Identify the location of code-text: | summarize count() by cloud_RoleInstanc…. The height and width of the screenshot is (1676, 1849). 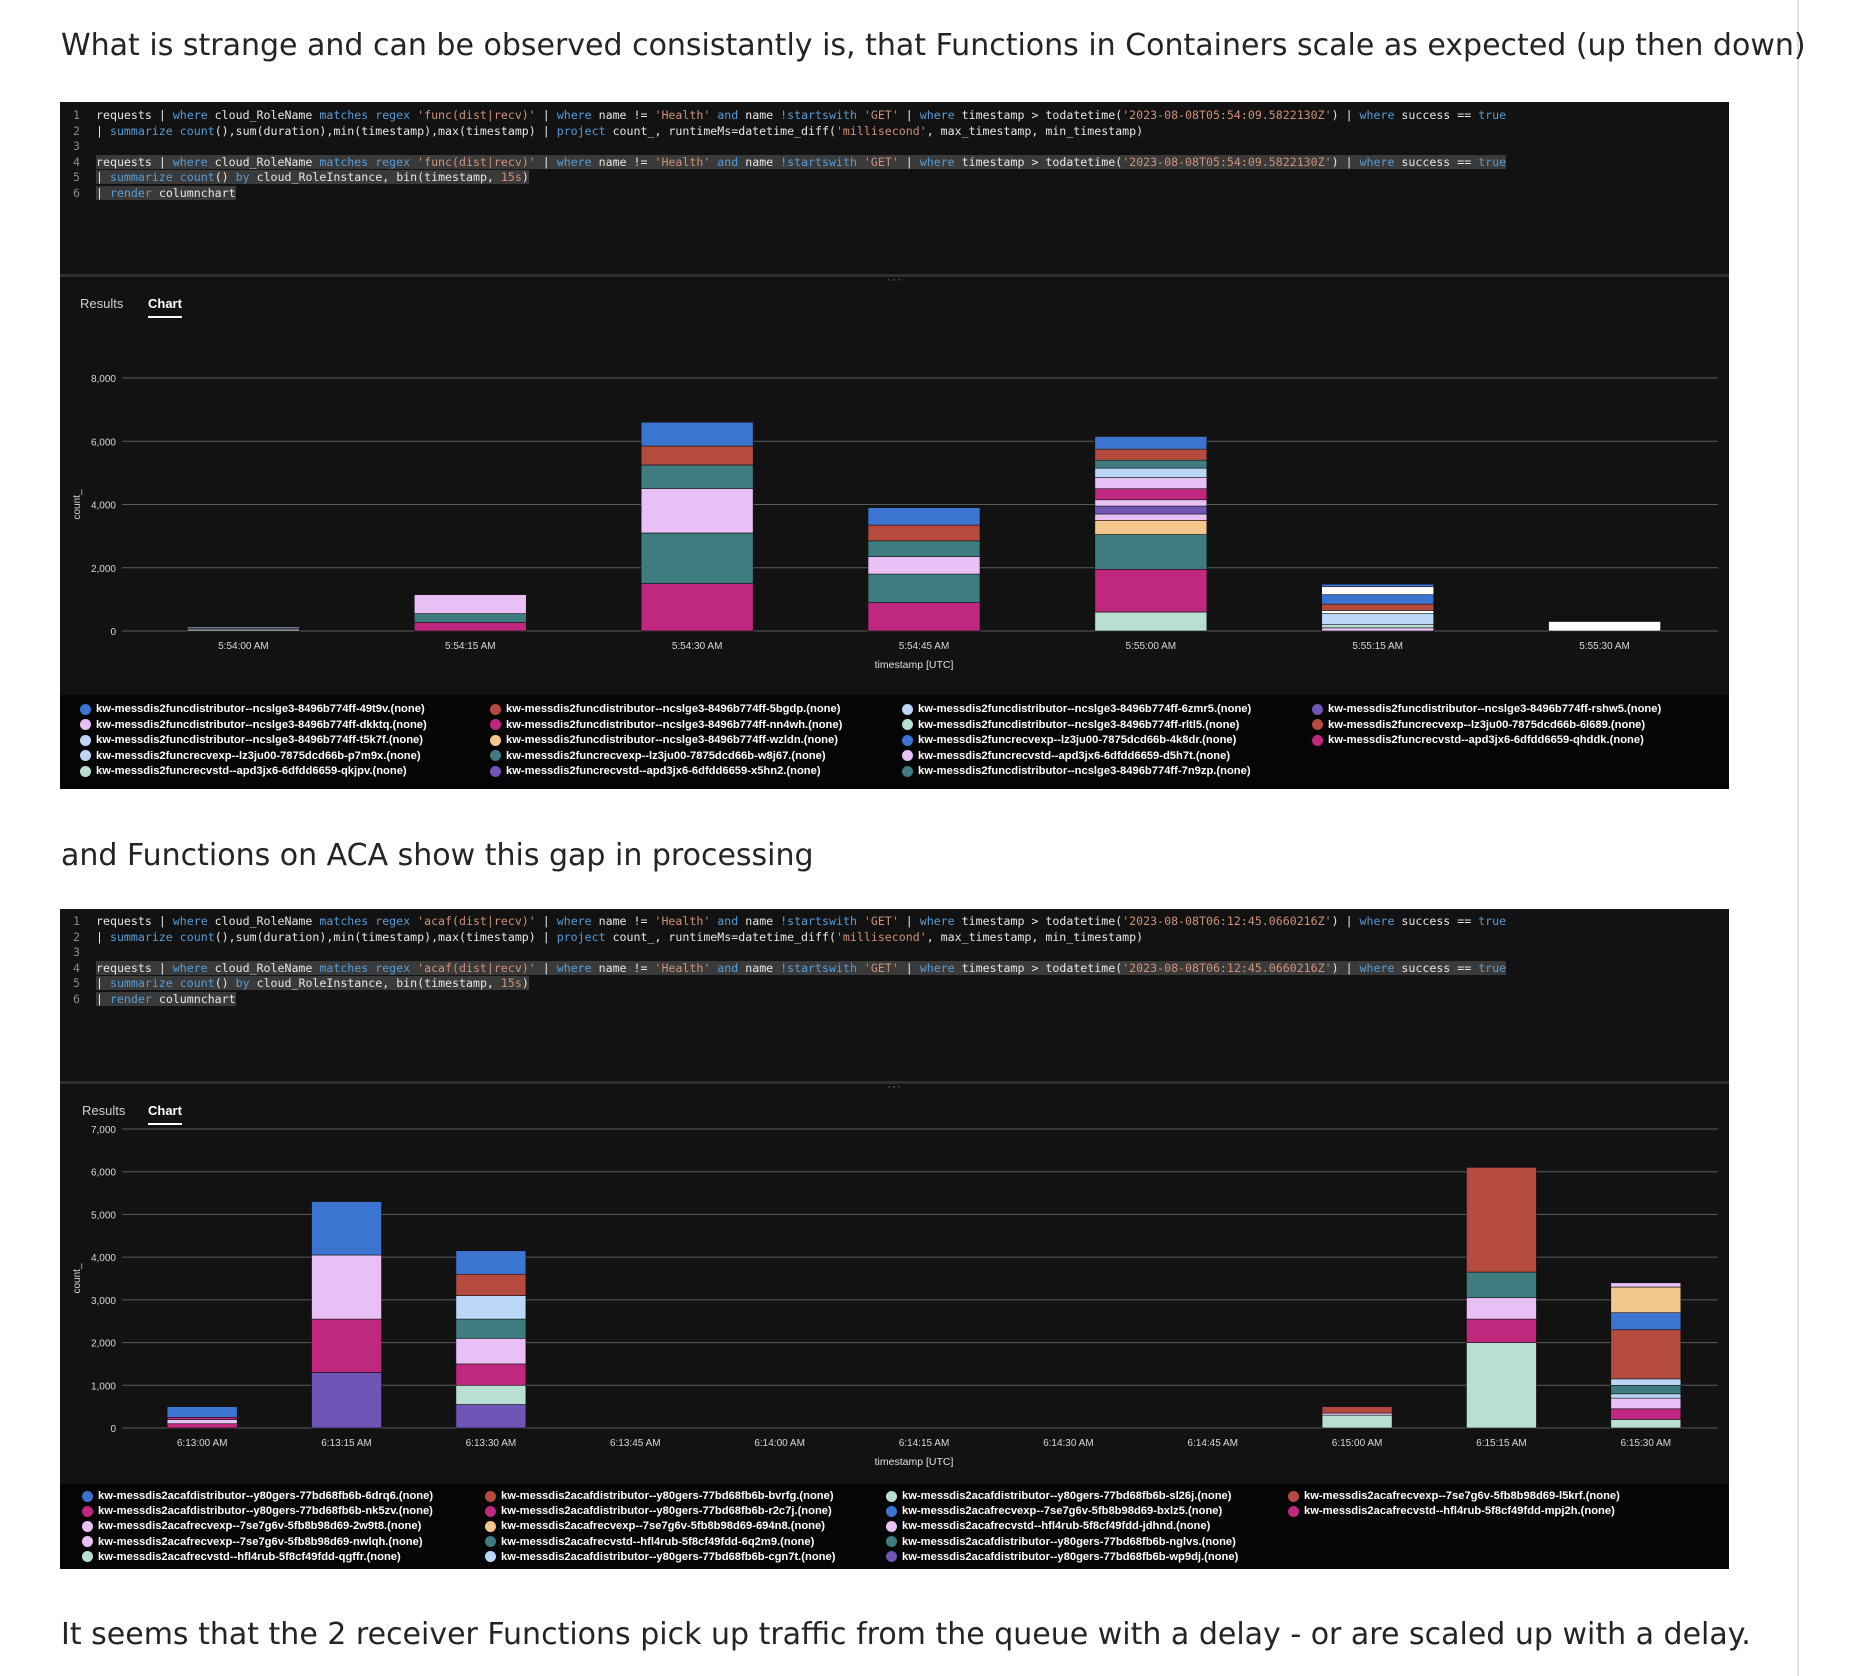
(312, 983).